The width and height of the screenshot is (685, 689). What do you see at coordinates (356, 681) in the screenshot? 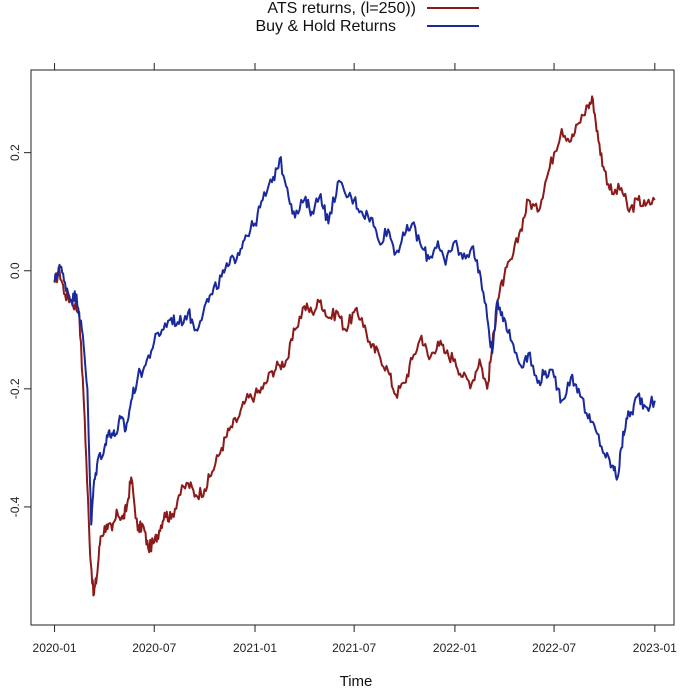
I see `x-axis-title: Time` at bounding box center [356, 681].